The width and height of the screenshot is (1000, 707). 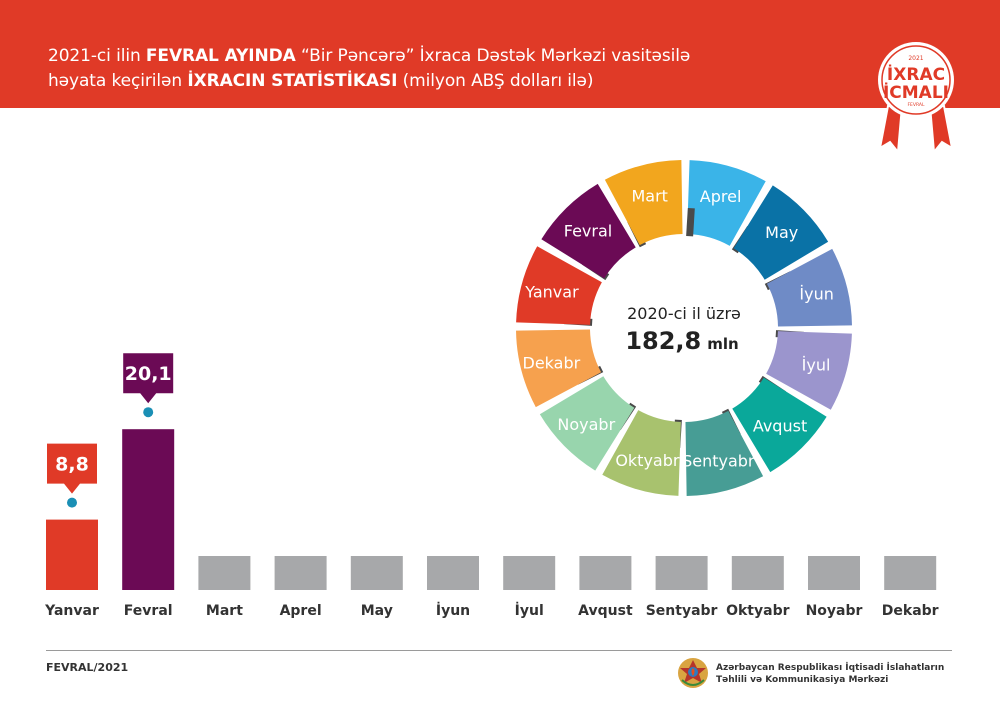 What do you see at coordinates (118, 81) in the screenshot?
I see `title-line-2-pre: həyata keçirilən` at bounding box center [118, 81].